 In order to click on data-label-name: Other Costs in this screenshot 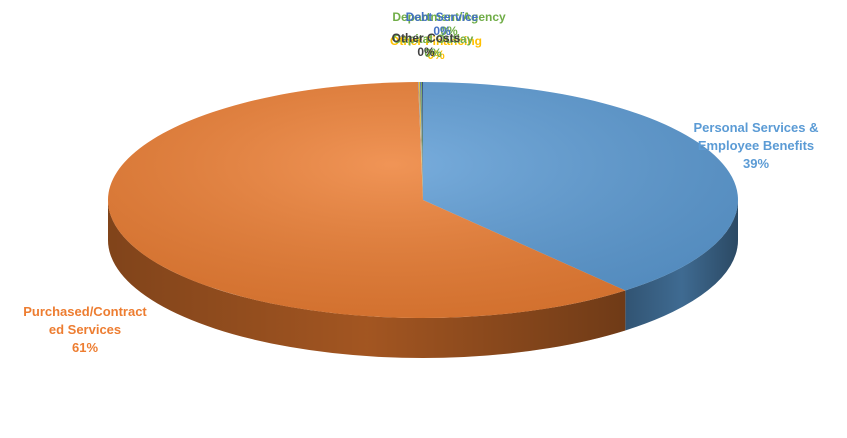, I will do `click(426, 38)`.